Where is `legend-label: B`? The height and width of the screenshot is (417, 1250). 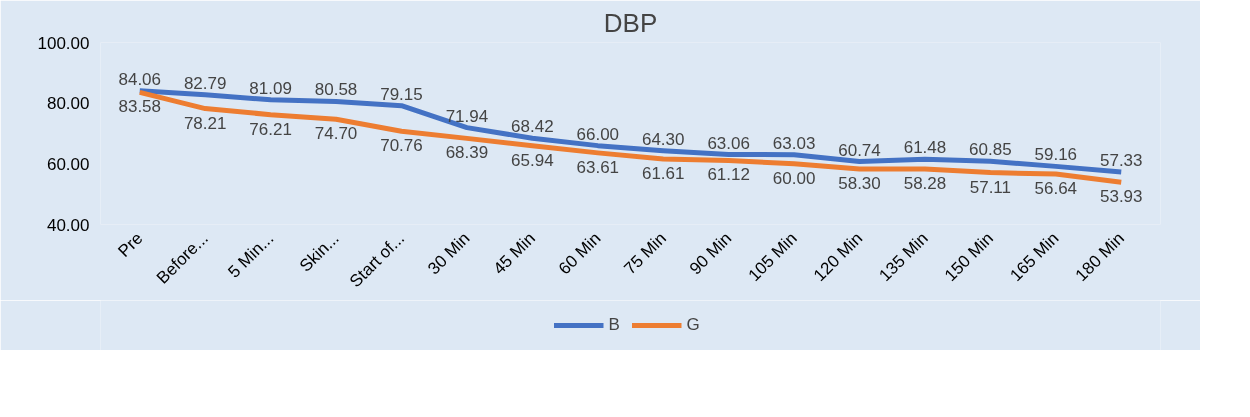 legend-label: B is located at coordinates (614, 325).